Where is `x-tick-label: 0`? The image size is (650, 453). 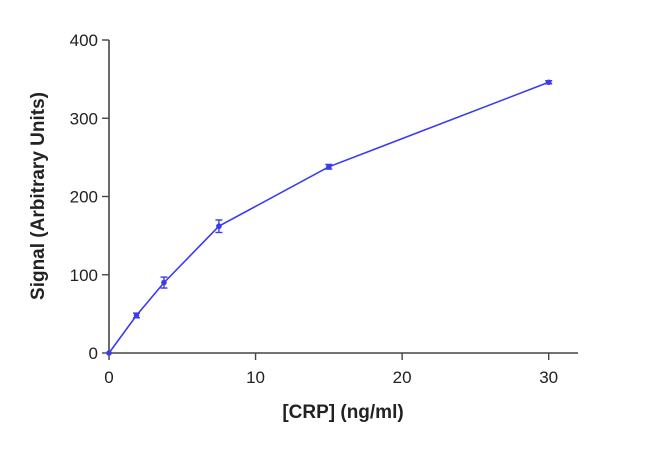 x-tick-label: 0 is located at coordinates (108, 377).